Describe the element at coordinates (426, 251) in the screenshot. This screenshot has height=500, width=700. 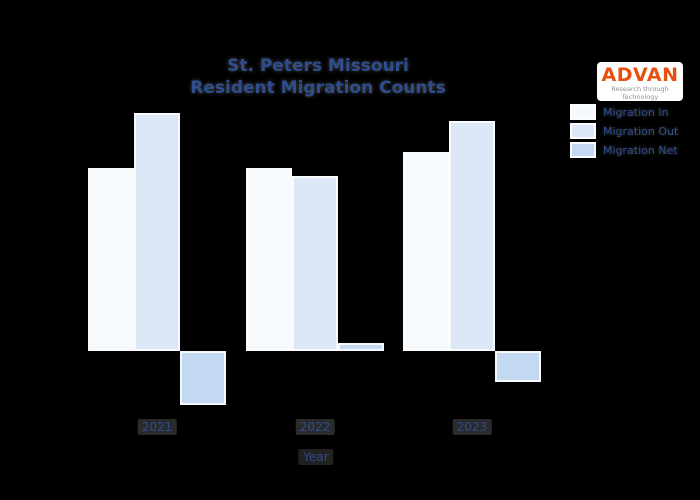
I see `bar-migration-in-2023` at that location.